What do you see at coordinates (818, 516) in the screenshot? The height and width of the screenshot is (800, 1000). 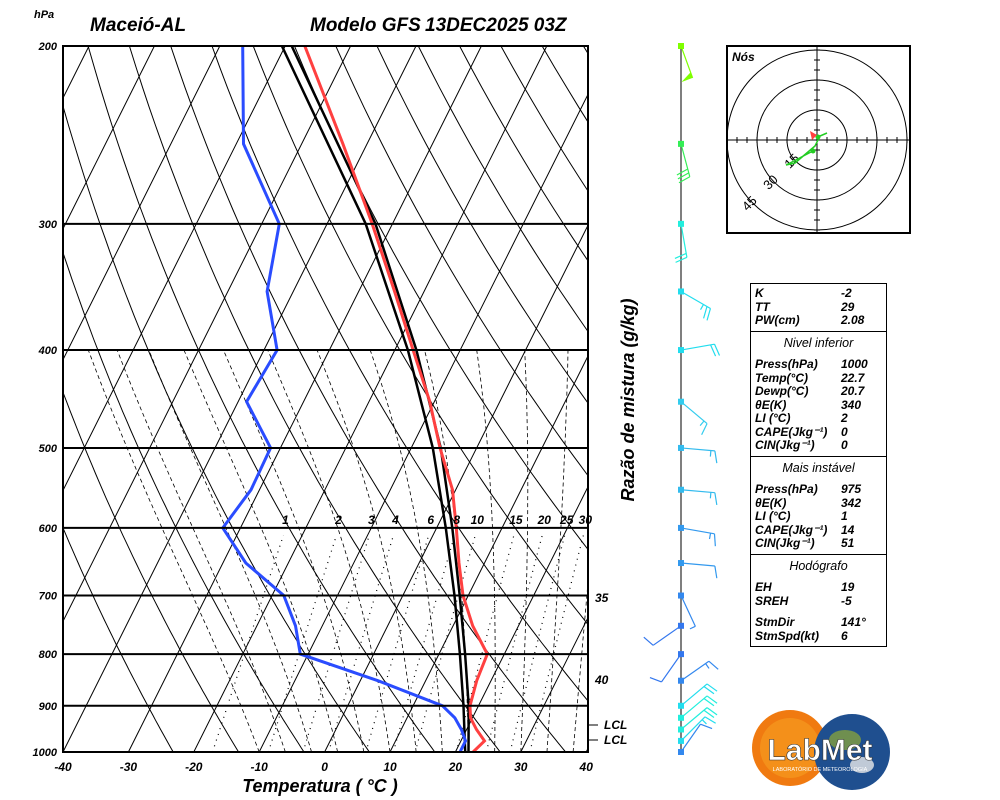 I see `index-row: LI (°C) 1` at bounding box center [818, 516].